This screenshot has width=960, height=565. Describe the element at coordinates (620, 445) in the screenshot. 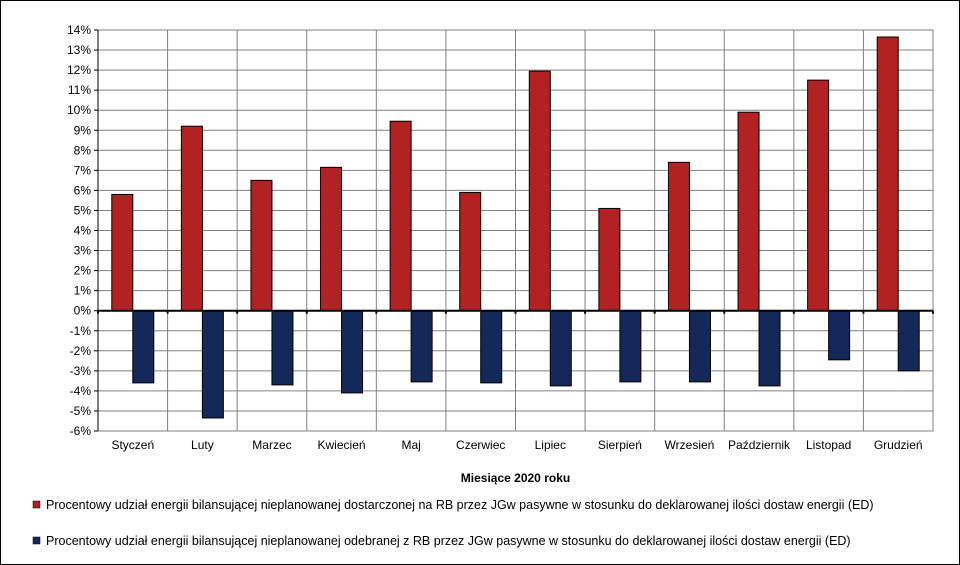

I see `x-tick-label: Sierpień` at that location.